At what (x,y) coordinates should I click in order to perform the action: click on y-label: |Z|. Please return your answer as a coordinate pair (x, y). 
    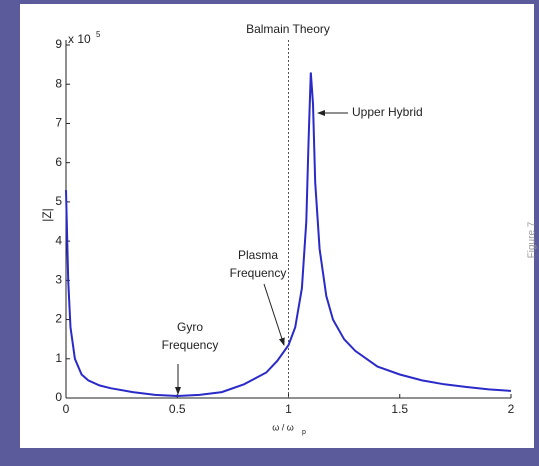
    Looking at the image, I should click on (47, 215).